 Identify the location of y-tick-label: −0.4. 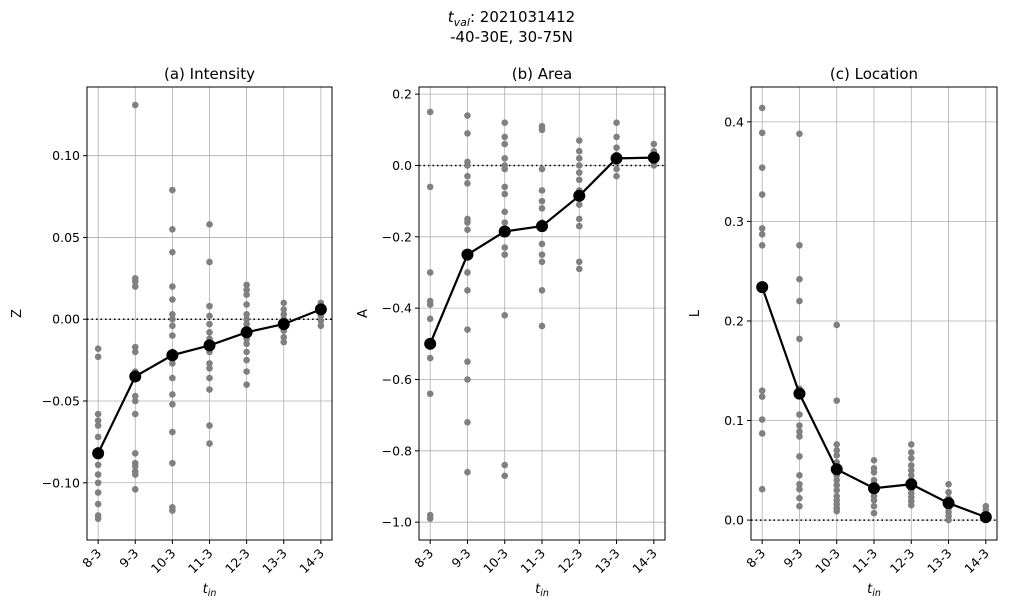
(397, 308).